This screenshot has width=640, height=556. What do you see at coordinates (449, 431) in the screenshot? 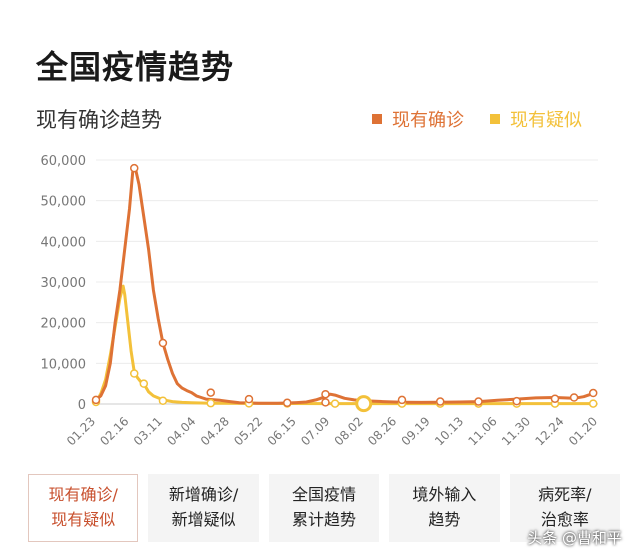
I see `x-tick-label-11: 10.13` at bounding box center [449, 431].